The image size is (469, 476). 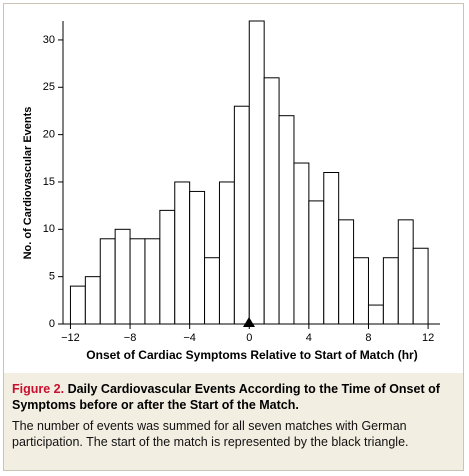 I want to click on figure-label: Figure 2., so click(x=38, y=389).